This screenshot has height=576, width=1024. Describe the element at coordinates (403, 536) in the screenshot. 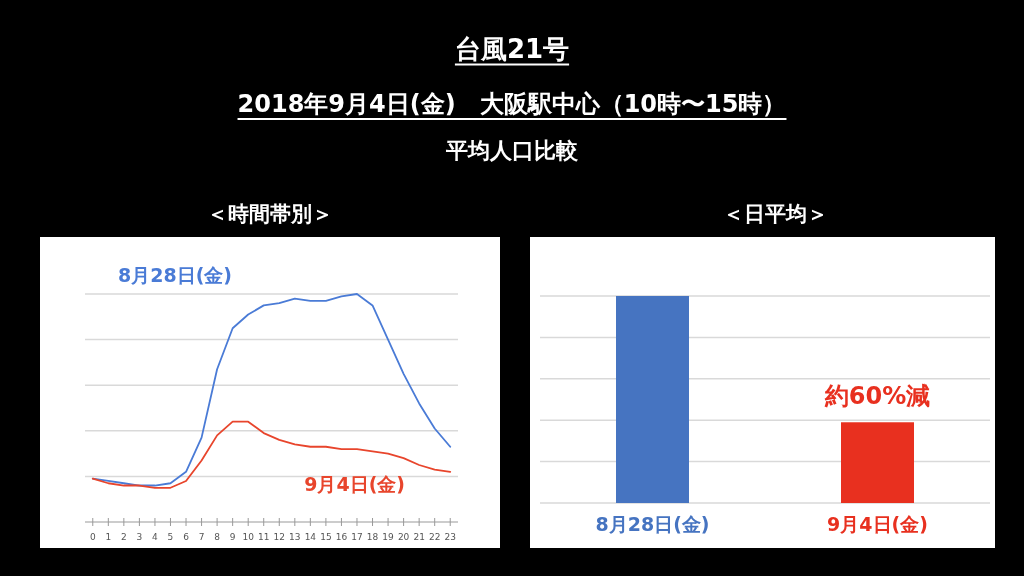

I see `x-tick-label: 20` at that location.